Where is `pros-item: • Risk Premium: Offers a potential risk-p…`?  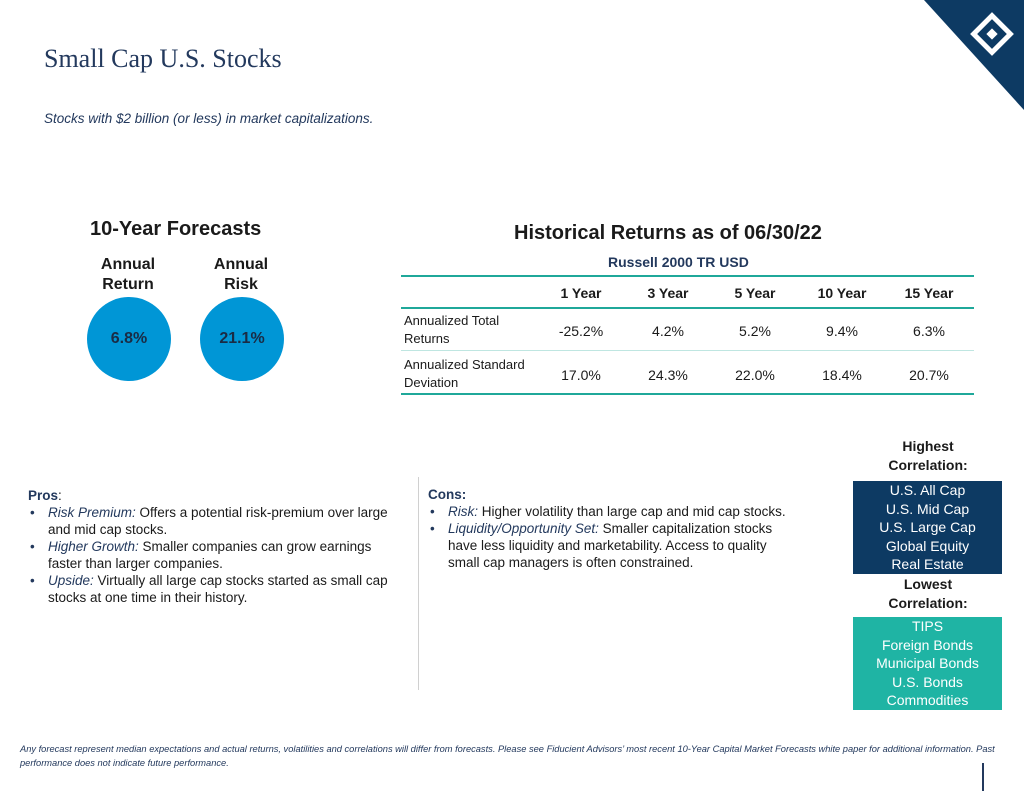
pros-item: • Risk Premium: Offers a potential risk-p… is located at coordinates (209, 521).